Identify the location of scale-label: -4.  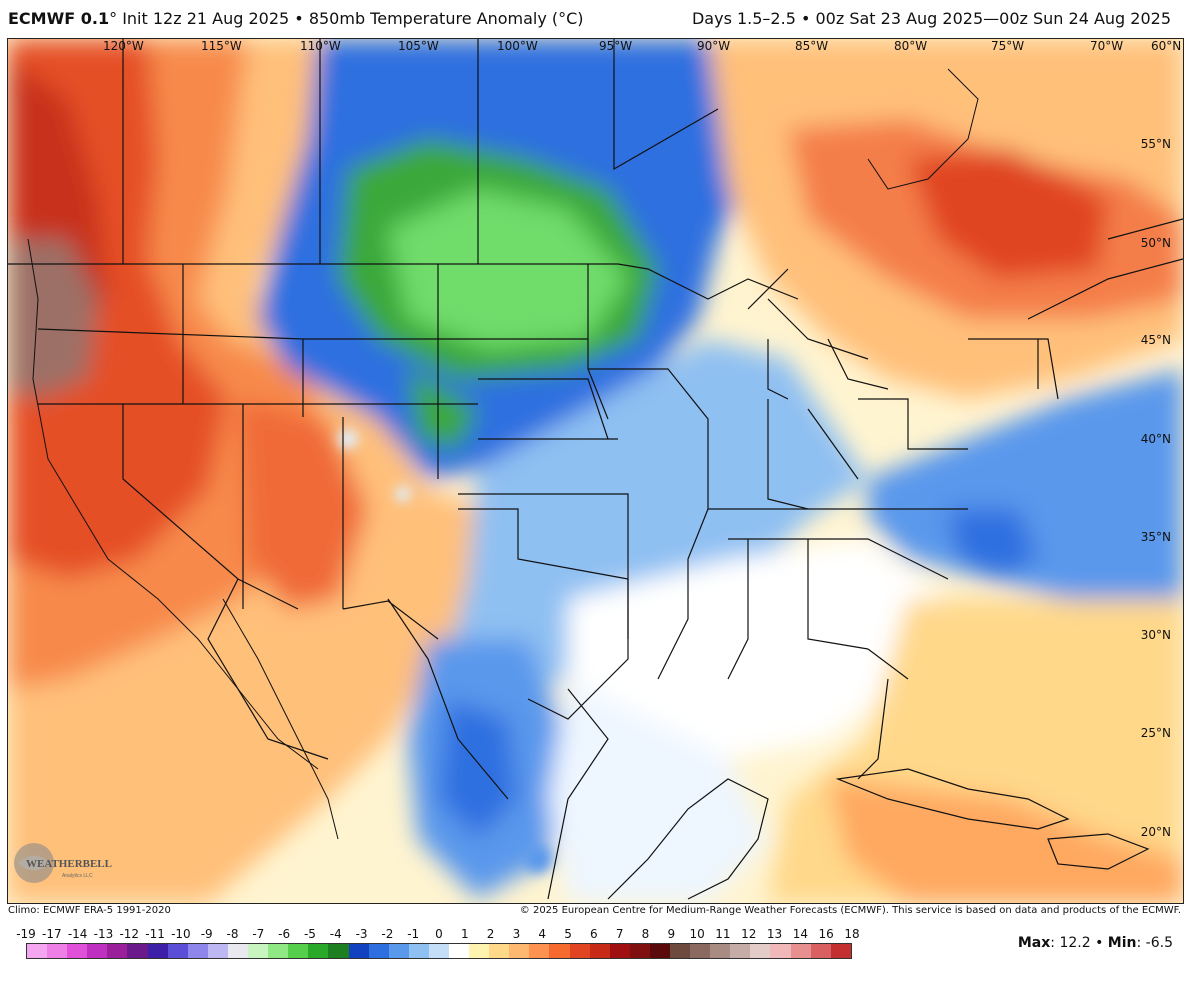
(335, 934).